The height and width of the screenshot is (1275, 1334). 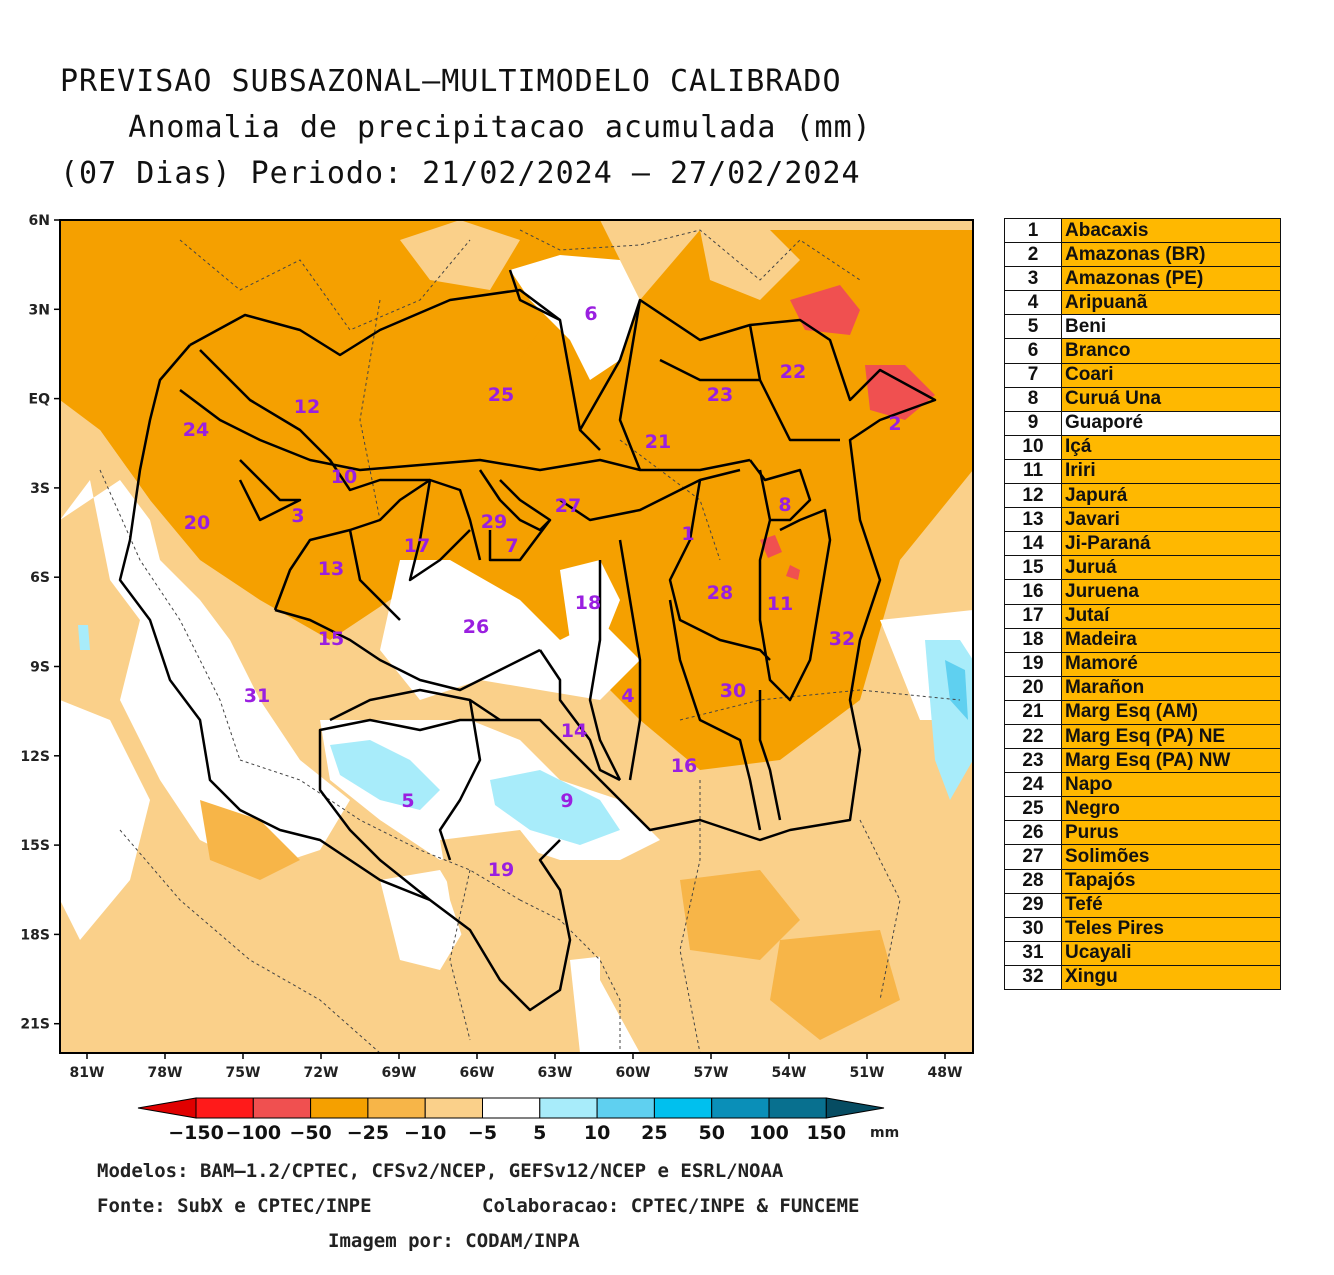 I want to click on legend-number: 28, so click(x=1033, y=881).